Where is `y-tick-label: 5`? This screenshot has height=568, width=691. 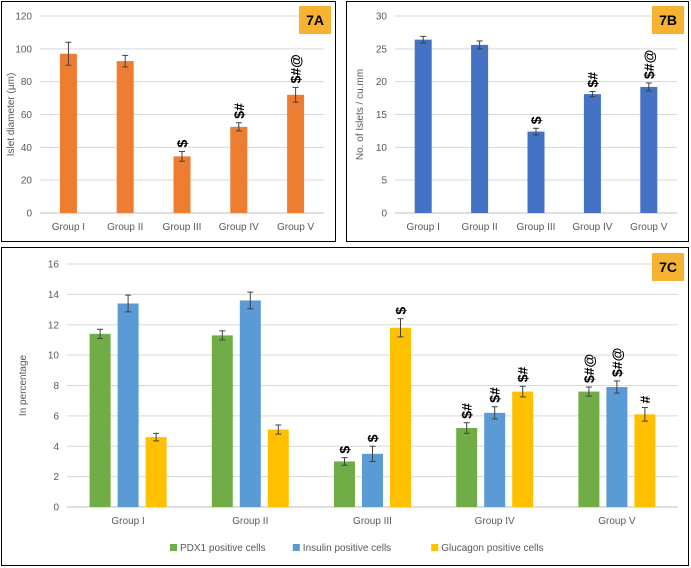
y-tick-label: 5 is located at coordinates (384, 181).